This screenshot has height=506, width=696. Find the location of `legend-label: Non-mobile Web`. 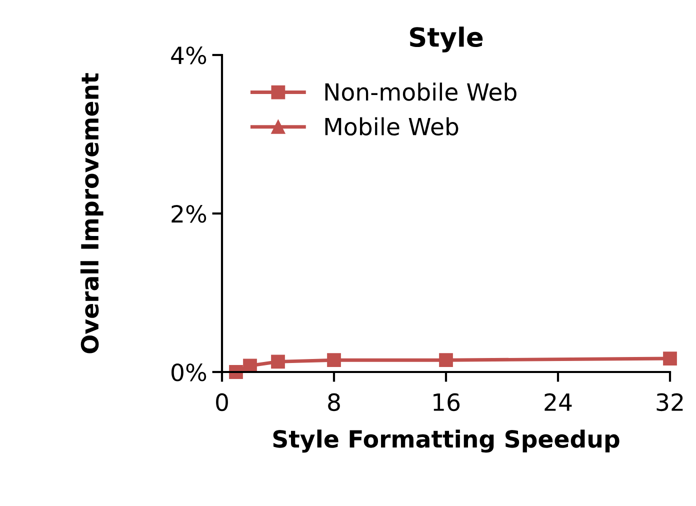

legend-label: Non-mobile Web is located at coordinates (420, 91).